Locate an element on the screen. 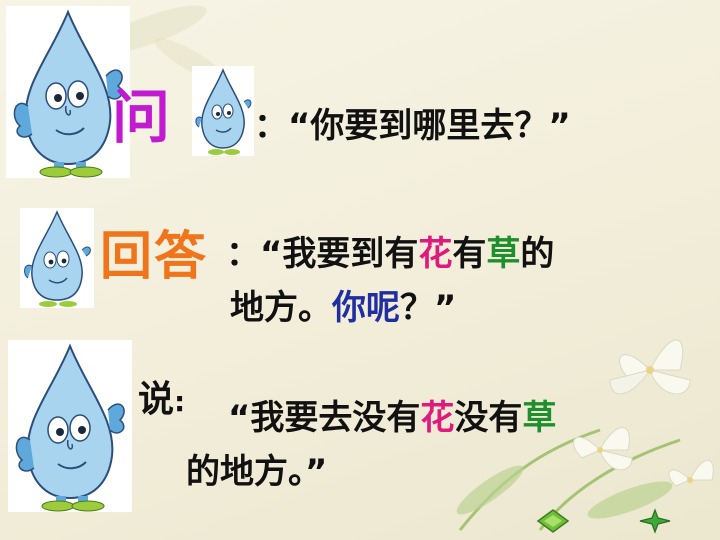  row3-line2-text: 的地方。” is located at coordinates (257, 472).